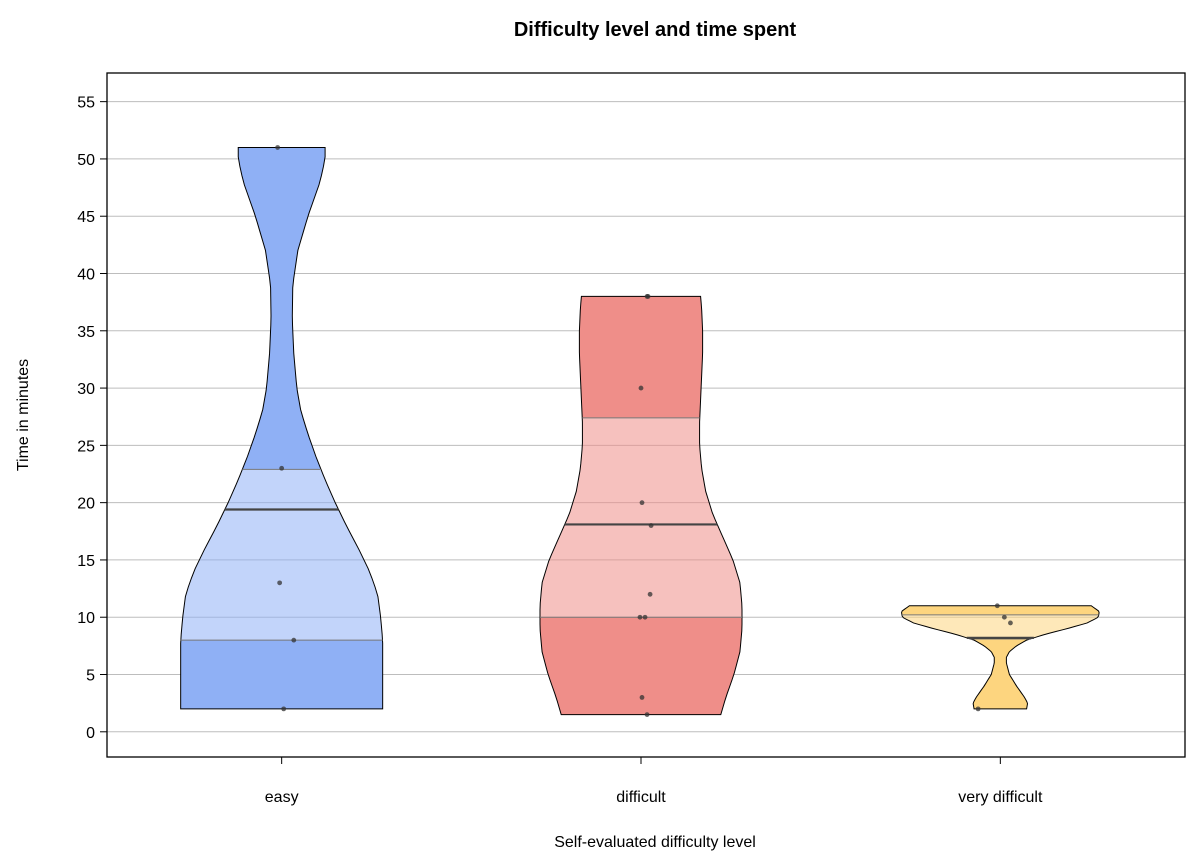 The height and width of the screenshot is (853, 1191). I want to click on y-tick-label: 10, so click(86, 618).